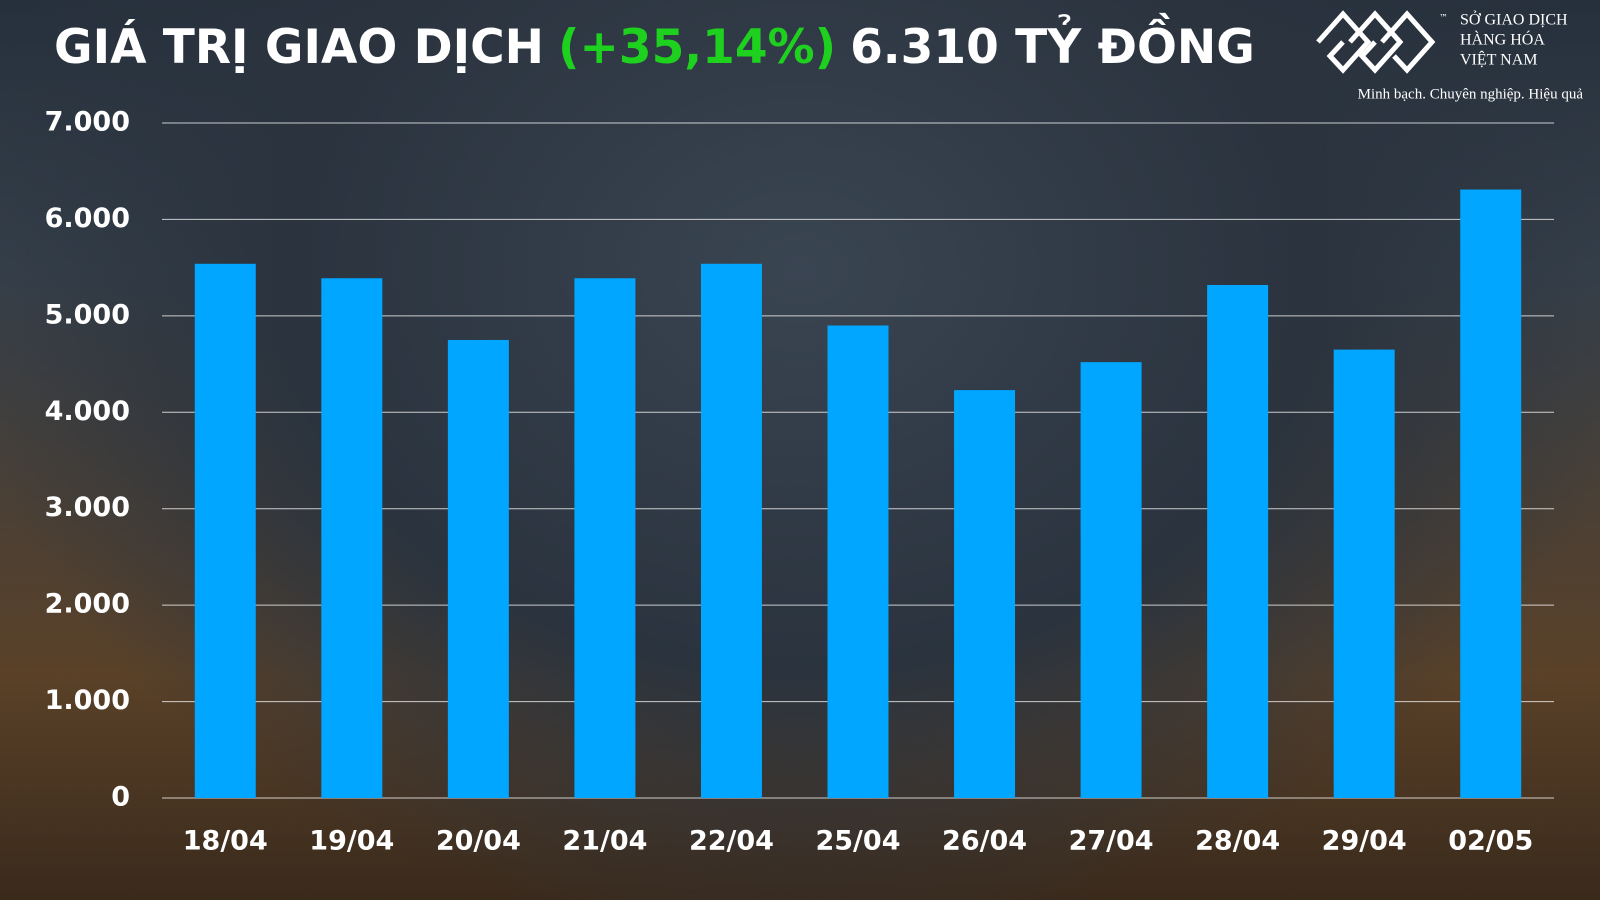 Image resolution: width=1600 pixels, height=900 pixels. Describe the element at coordinates (87, 122) in the screenshot. I see `y-tick-label: 7.000` at that location.